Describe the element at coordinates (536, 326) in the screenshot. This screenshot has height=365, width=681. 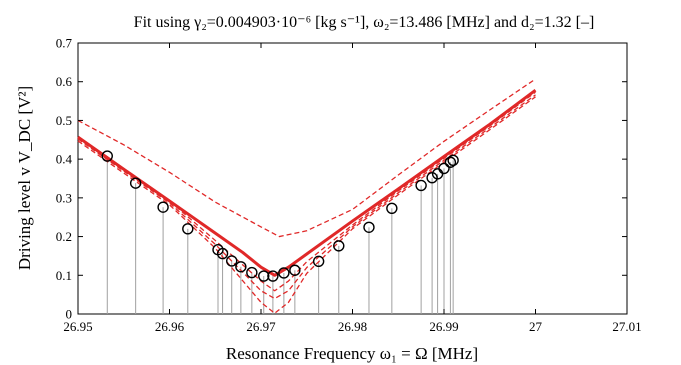
I see `x-tick-label: 27` at that location.